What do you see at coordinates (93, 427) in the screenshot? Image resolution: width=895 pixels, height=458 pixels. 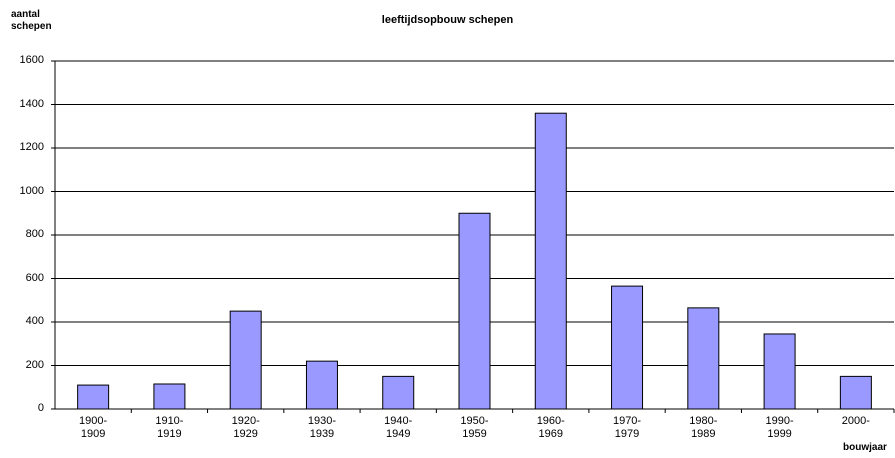 I see `x-tick-label: 1900- 1909` at bounding box center [93, 427].